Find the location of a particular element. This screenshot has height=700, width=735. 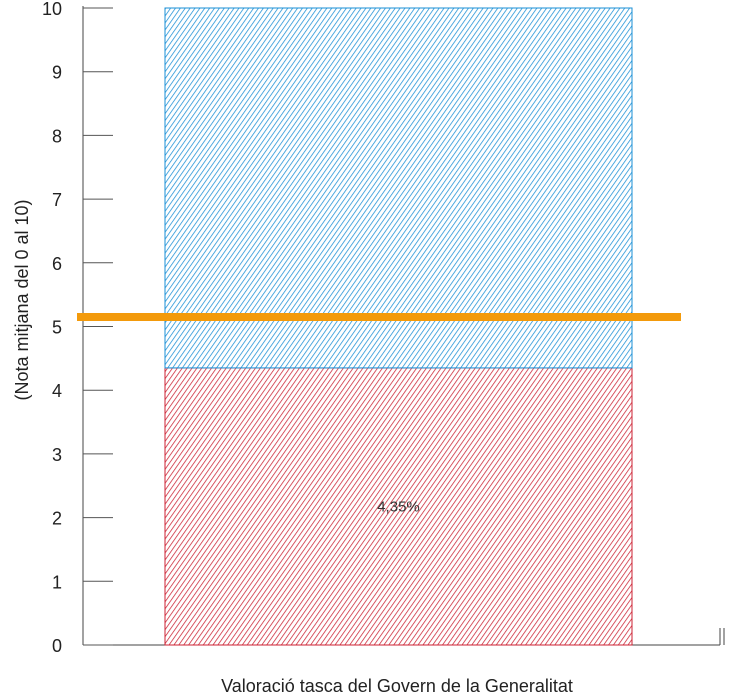

y-tick-label: 2 is located at coordinates (57, 519).